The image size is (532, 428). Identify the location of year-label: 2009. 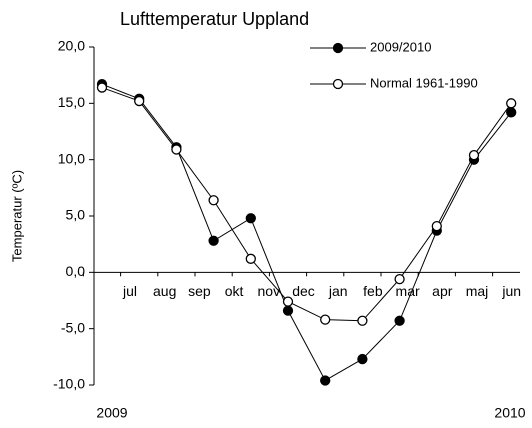
(111, 413).